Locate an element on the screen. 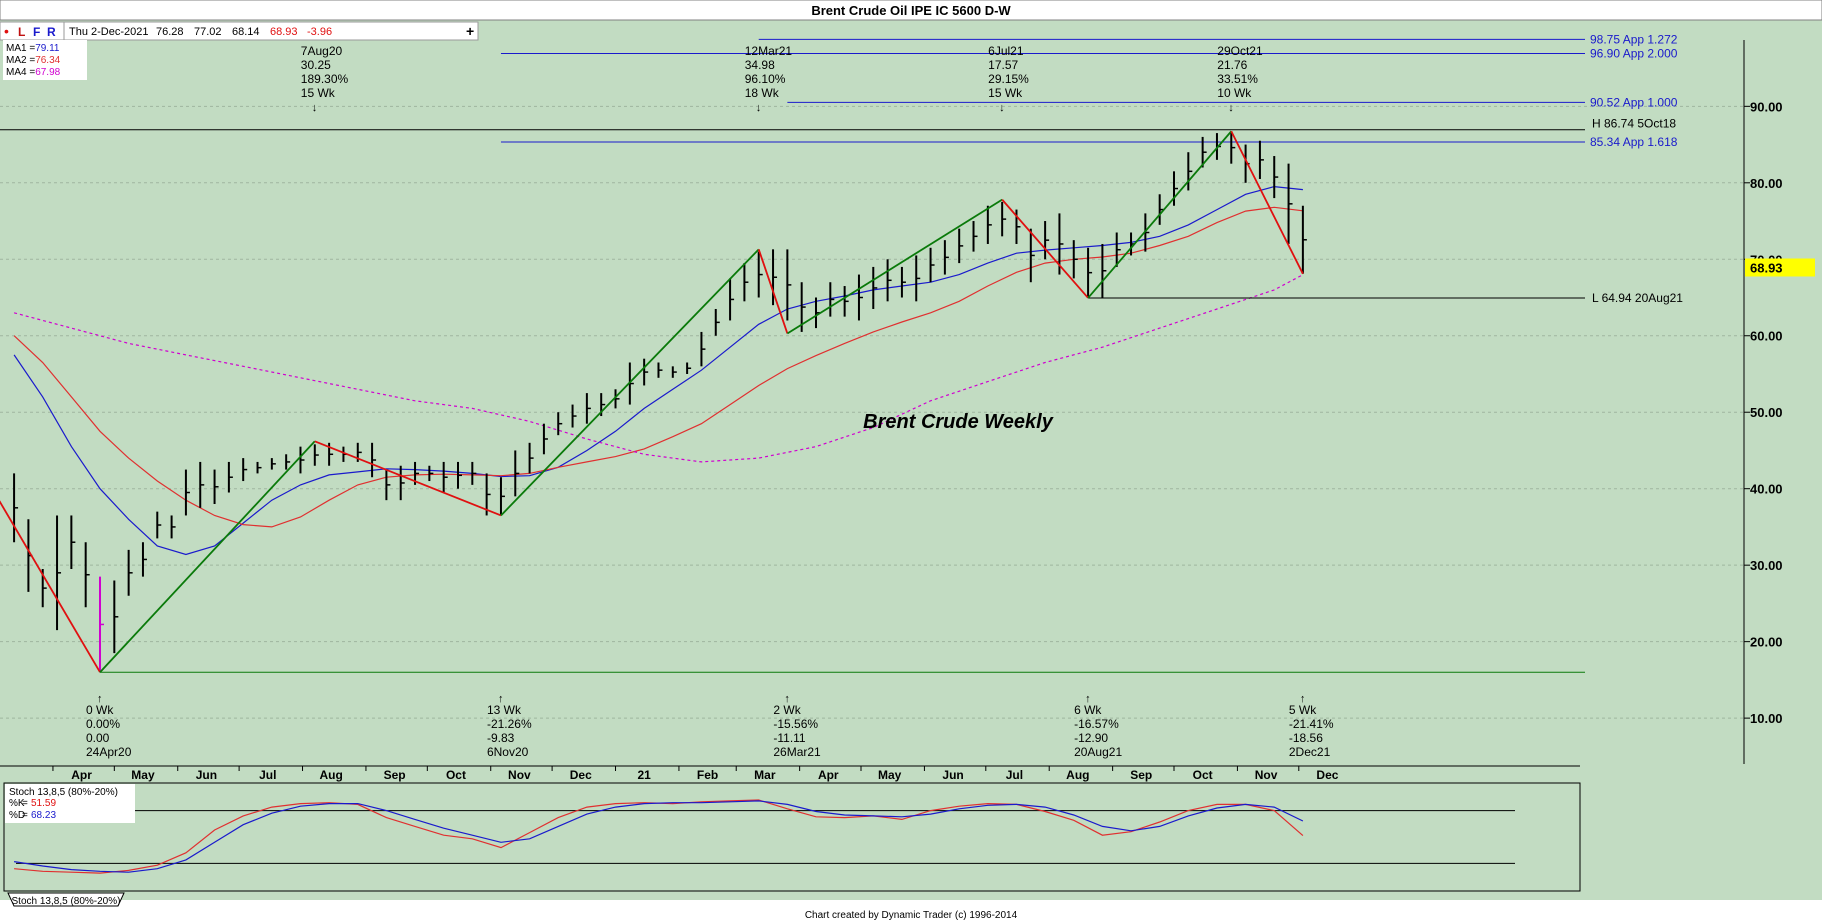  stoch-k-label: %K is located at coordinates (17, 803).